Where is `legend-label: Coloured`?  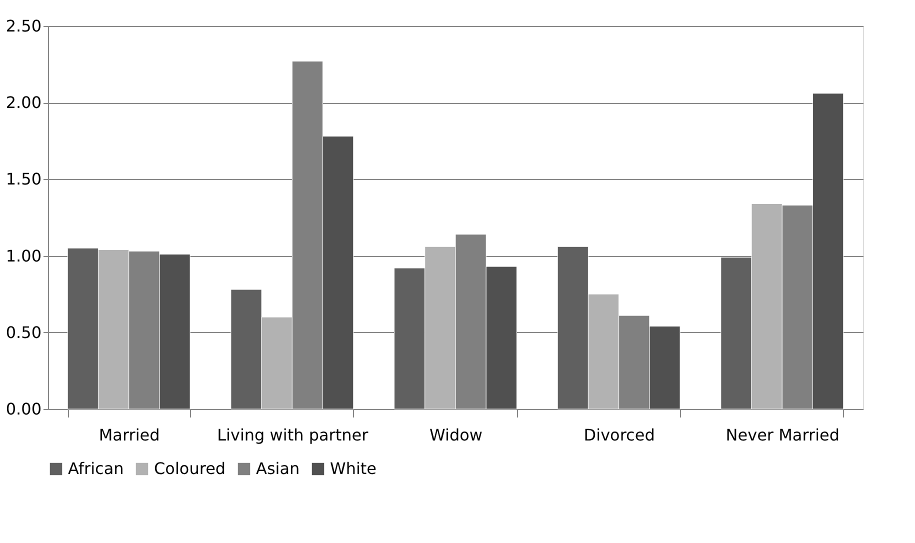 legend-label: Coloured is located at coordinates (190, 468).